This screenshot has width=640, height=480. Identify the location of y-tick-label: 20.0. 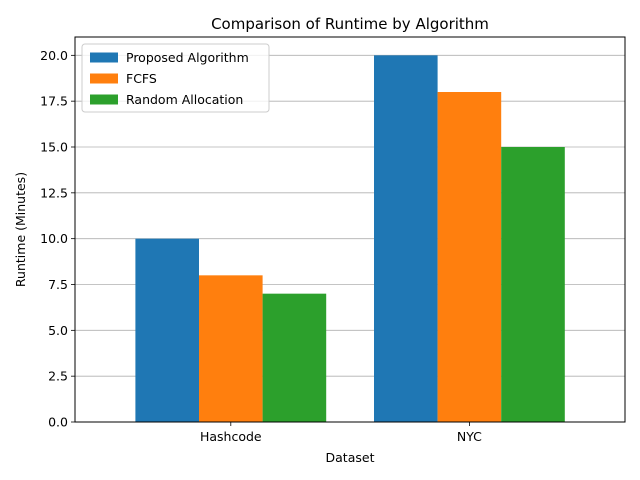
(54, 55).